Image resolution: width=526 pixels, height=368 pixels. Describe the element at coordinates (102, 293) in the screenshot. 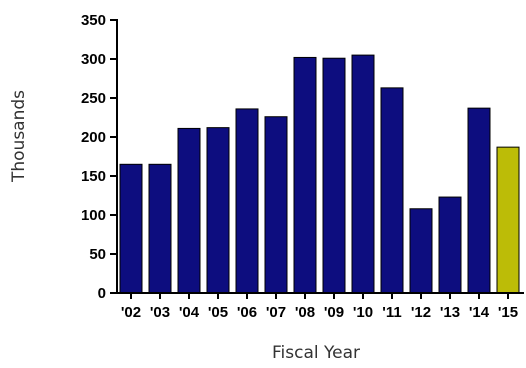

I see `y-tick-label: 0` at that location.